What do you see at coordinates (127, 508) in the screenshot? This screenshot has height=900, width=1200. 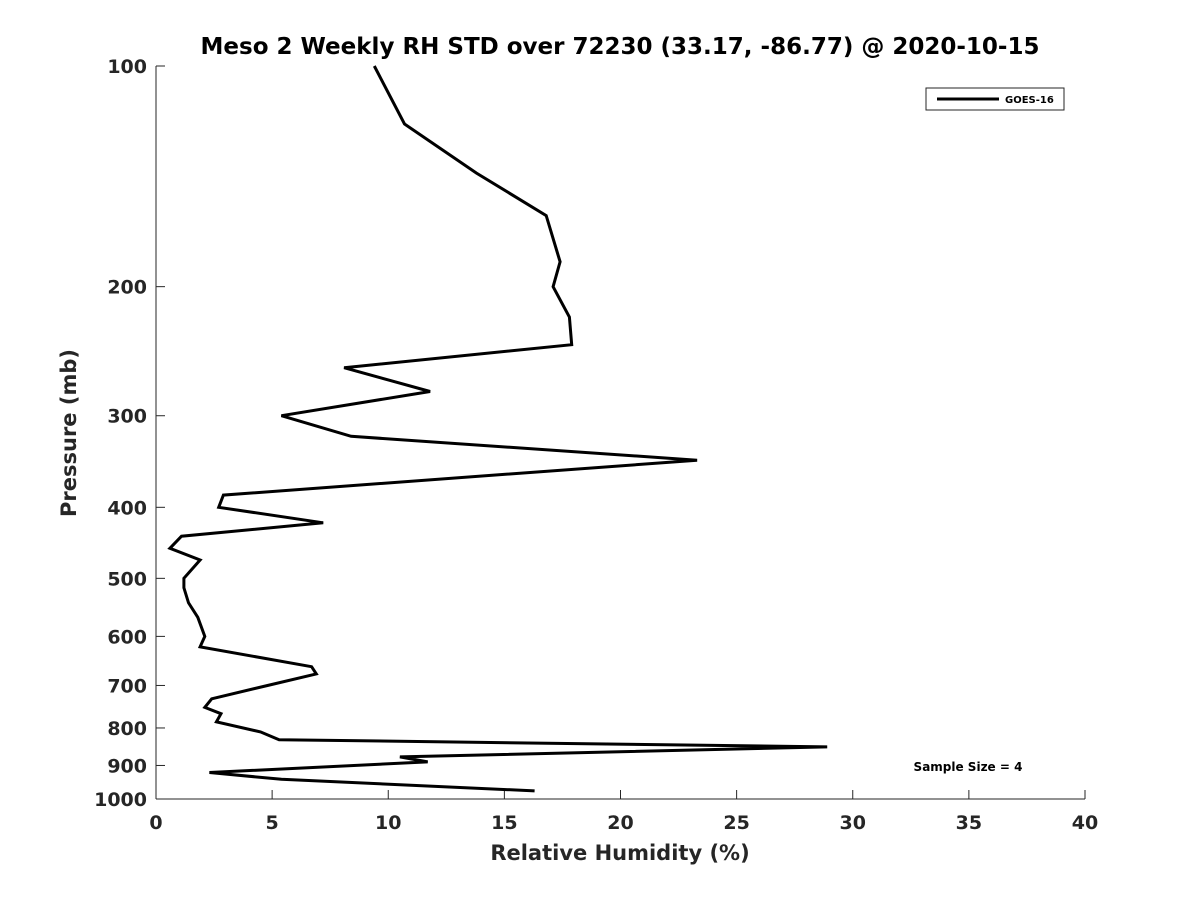 I see `y-tick-label: 400` at bounding box center [127, 508].